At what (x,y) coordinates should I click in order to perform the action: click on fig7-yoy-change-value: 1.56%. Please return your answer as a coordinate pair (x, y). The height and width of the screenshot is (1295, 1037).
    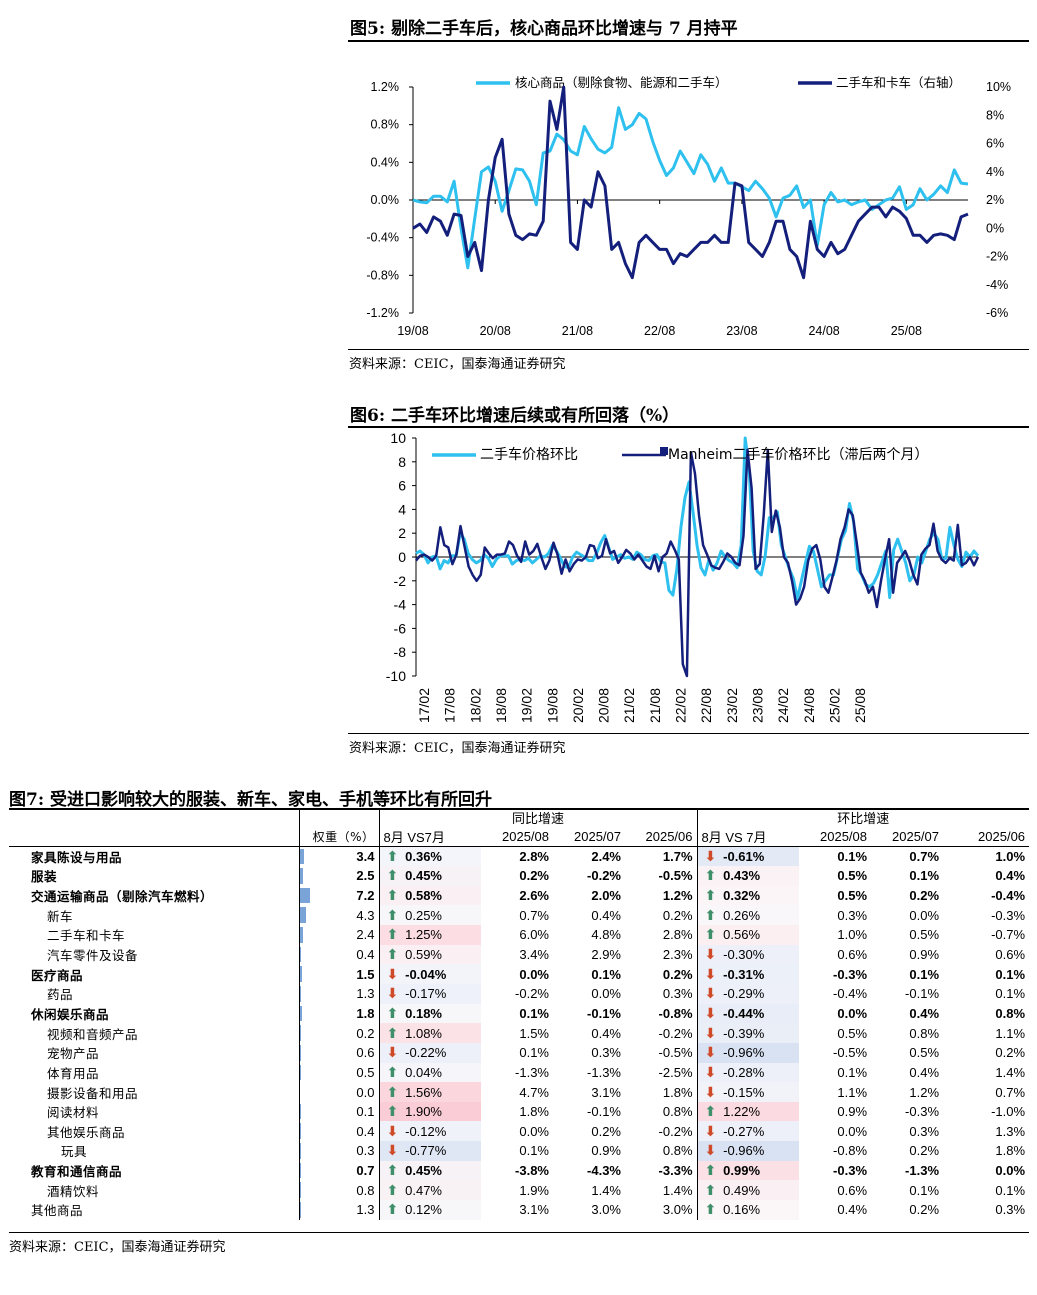
    Looking at the image, I should click on (423, 1092).